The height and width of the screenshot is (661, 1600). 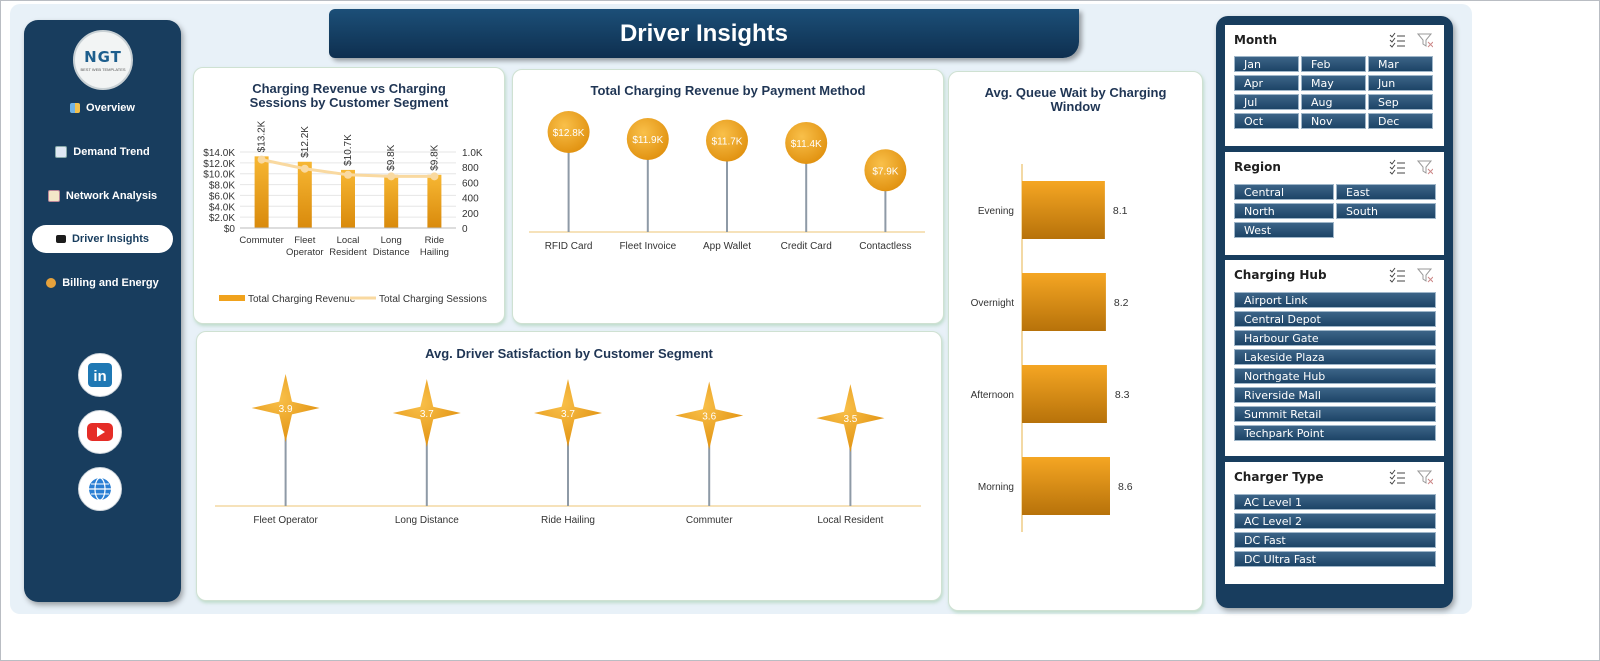 What do you see at coordinates (1335, 433) in the screenshot?
I see `slicer-item-techpark-point: Techpark Point` at bounding box center [1335, 433].